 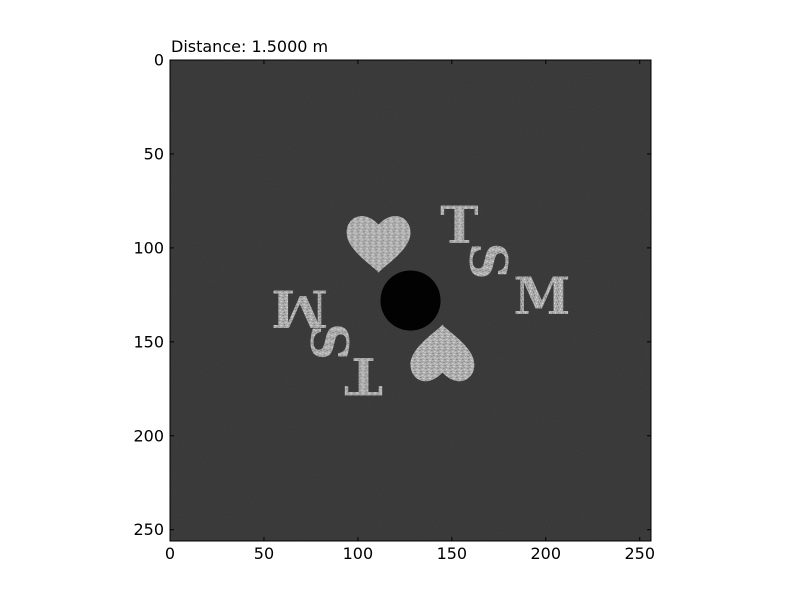 What do you see at coordinates (148, 341) in the screenshot?
I see `y-tick-label: 150` at bounding box center [148, 341].